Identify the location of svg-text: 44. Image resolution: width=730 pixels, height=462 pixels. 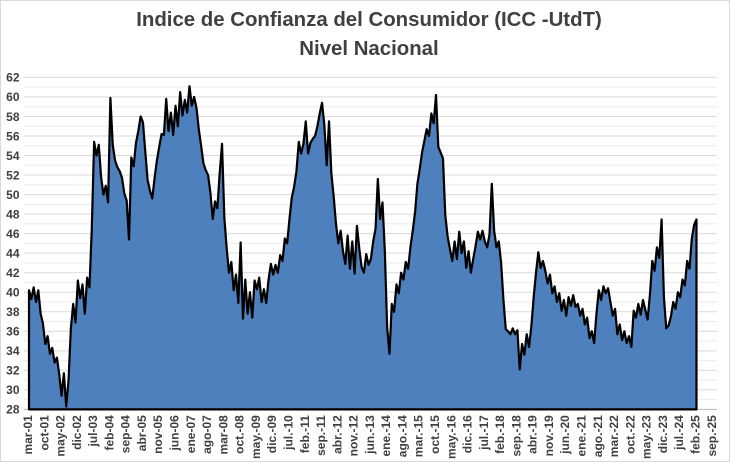
(13, 253).